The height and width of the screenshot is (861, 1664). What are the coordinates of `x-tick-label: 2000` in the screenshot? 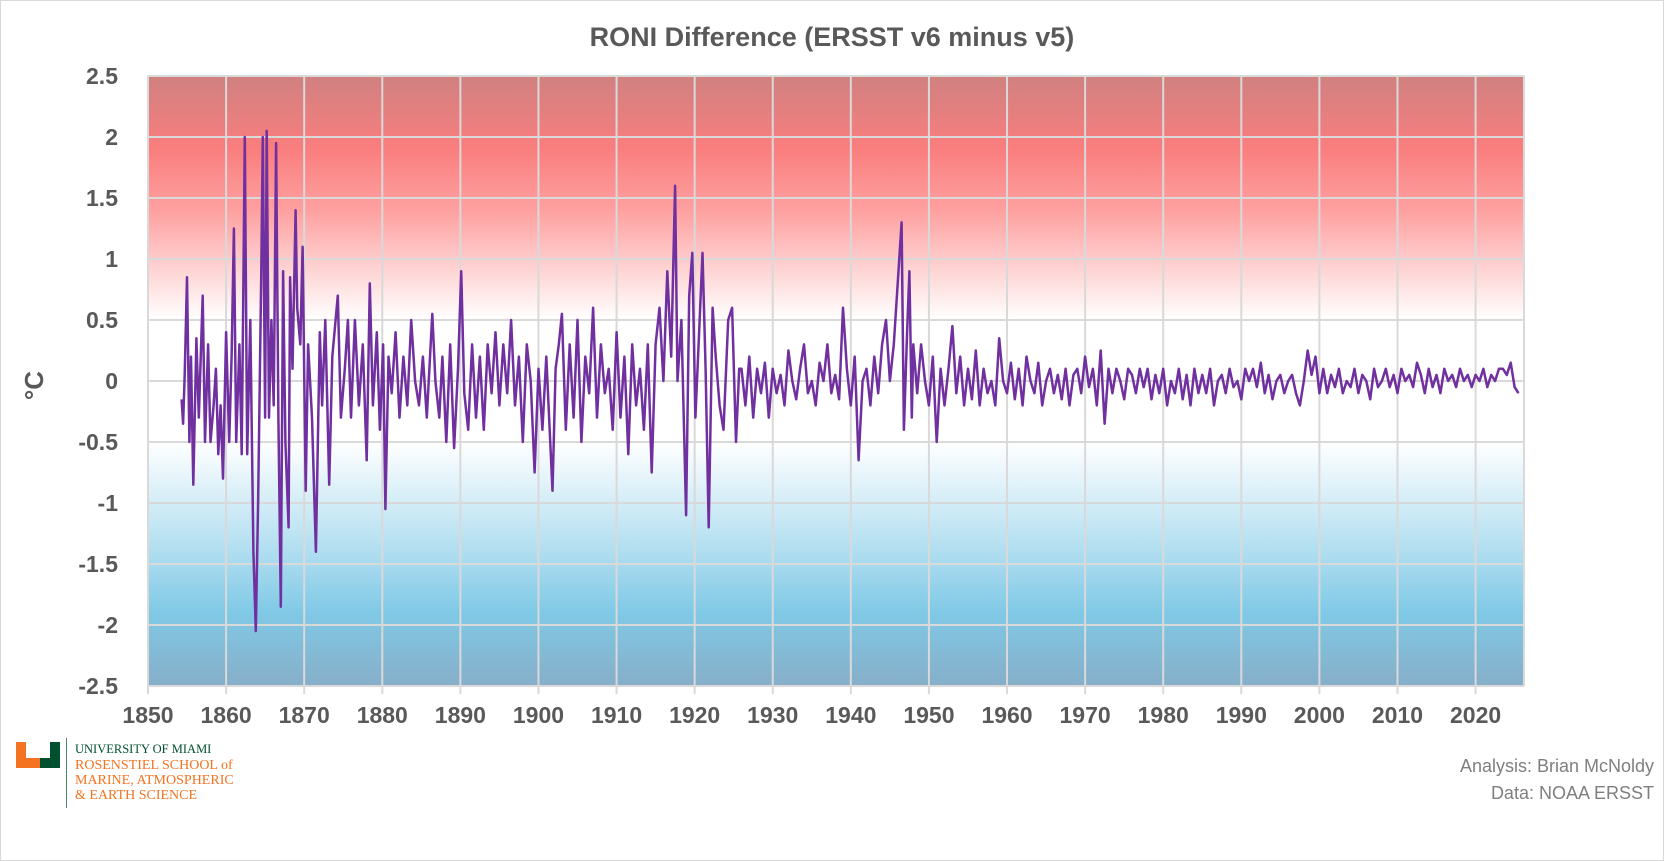 It's located at (1319, 715).